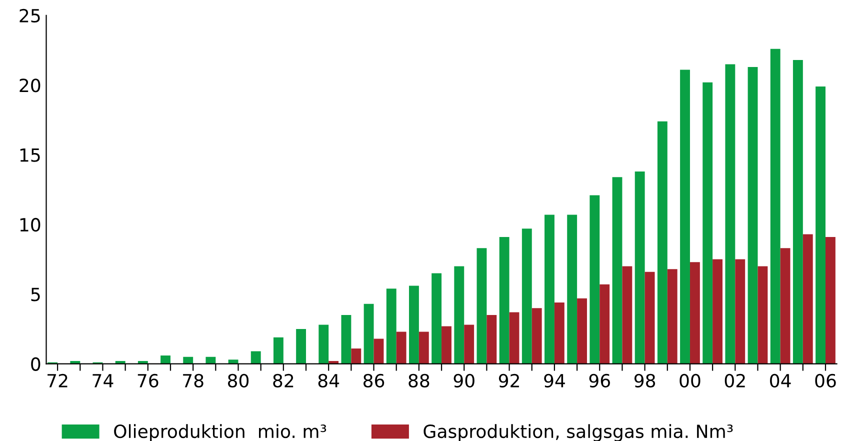 Image resolution: width=841 pixels, height=441 pixels. I want to click on x-tick-label: 90, so click(464, 381).